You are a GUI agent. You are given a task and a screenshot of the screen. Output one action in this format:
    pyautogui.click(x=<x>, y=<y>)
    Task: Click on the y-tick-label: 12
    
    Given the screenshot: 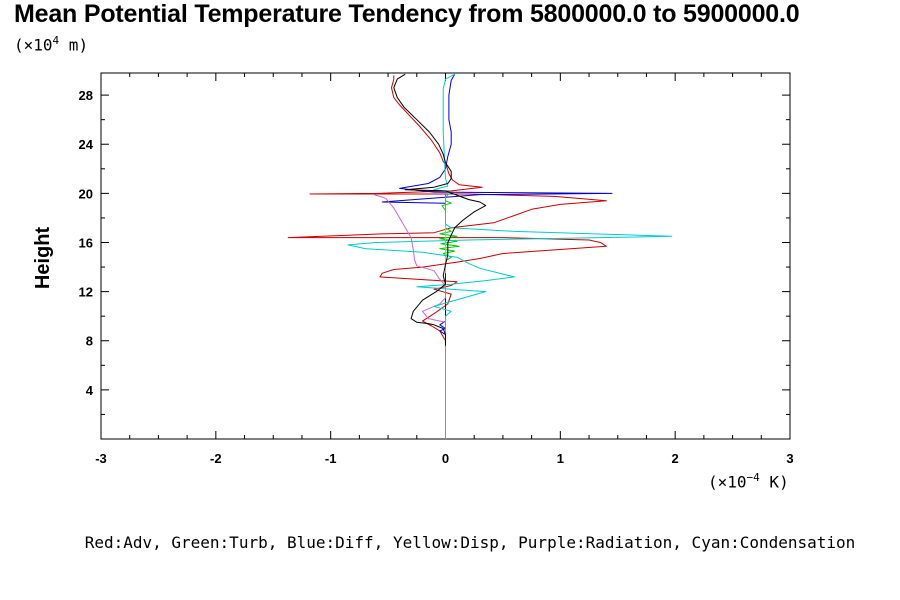 What is the action you would take?
    pyautogui.click(x=86, y=292)
    